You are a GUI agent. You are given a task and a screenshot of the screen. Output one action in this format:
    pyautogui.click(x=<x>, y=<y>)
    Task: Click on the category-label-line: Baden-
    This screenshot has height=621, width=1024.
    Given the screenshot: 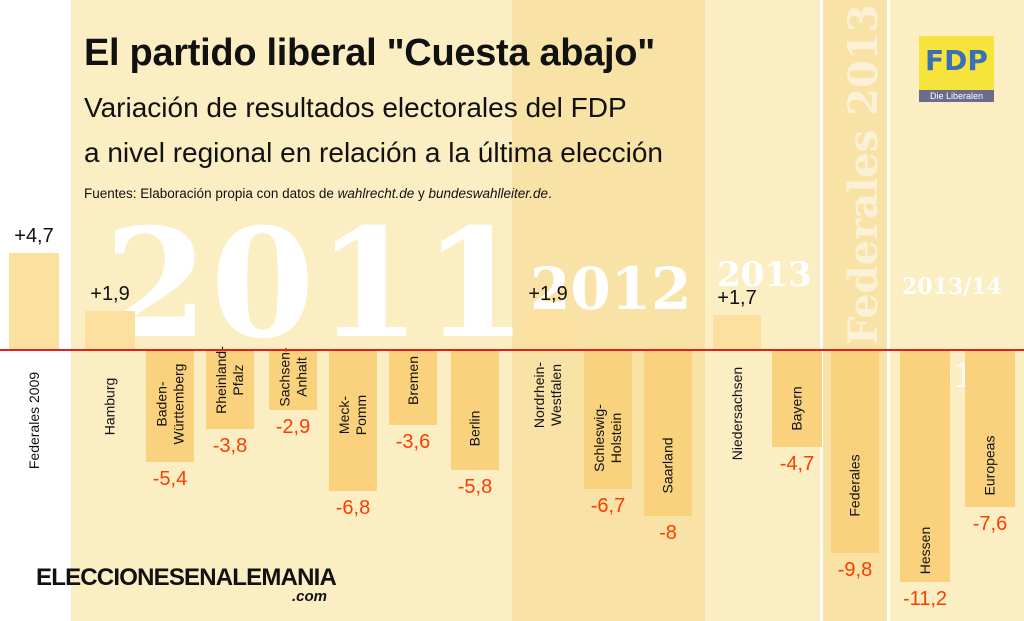 What is the action you would take?
    pyautogui.click(x=160, y=404)
    